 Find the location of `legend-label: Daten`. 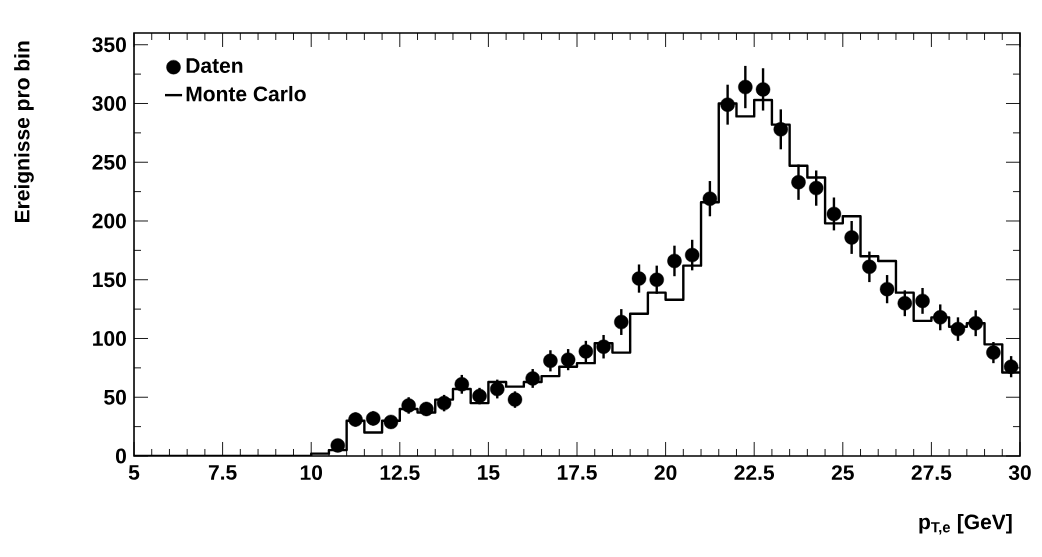

legend-label: Daten is located at coordinates (214, 65).